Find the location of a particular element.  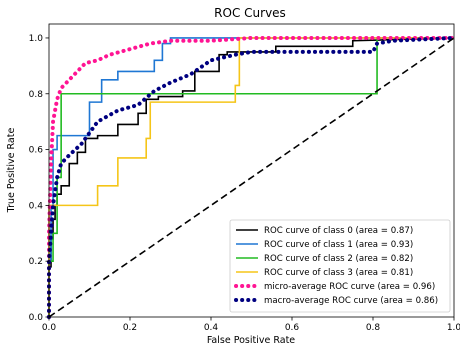

legend-entry-label: ROC curve of class 2 (area = 0.82) is located at coordinates (338, 259).